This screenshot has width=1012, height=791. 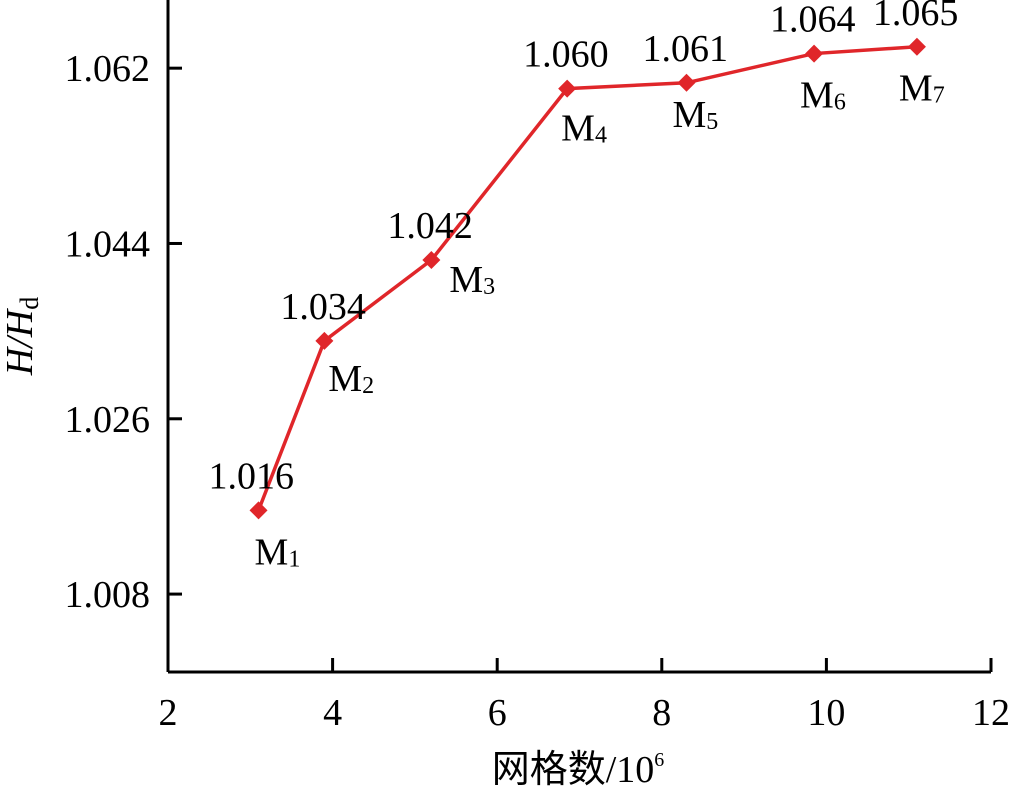 I want to click on data-value-label: 1.042, so click(x=430, y=226).